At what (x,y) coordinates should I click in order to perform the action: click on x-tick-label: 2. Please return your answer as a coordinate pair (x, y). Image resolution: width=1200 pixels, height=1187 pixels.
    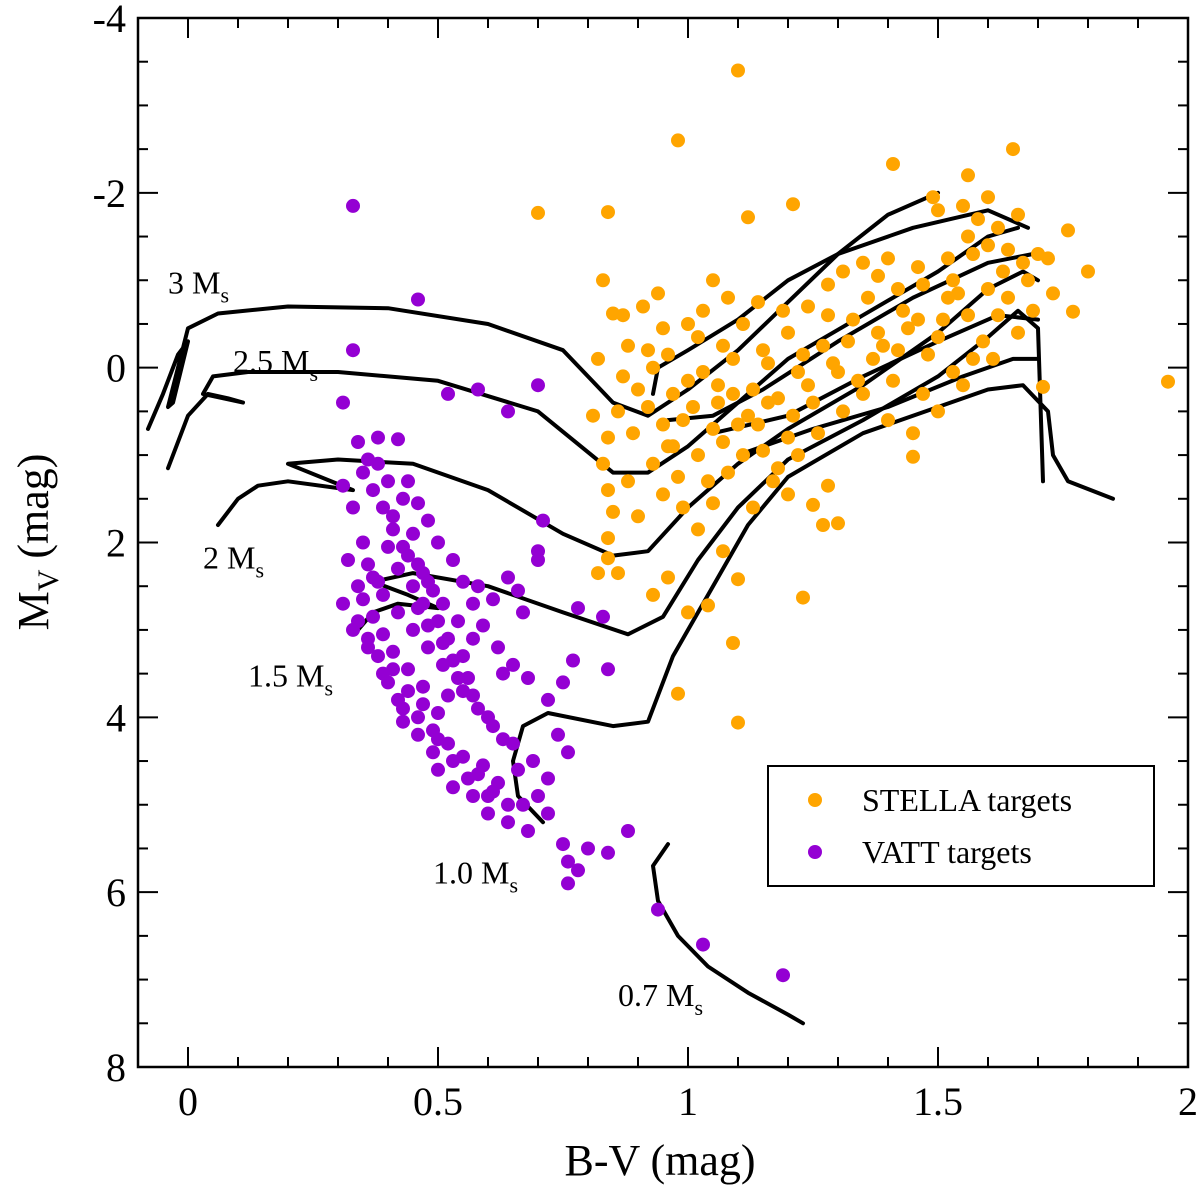
    Looking at the image, I should click on (1188, 1101).